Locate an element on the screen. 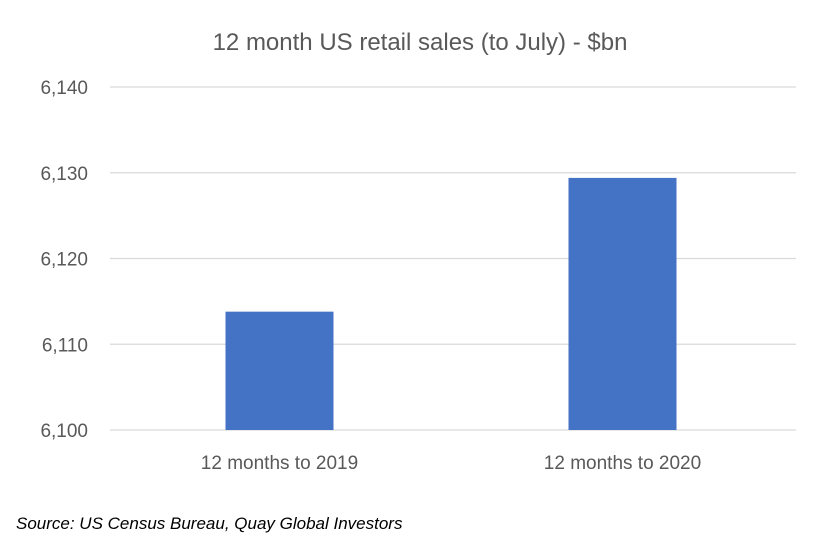  y-tick-label: 6,120 is located at coordinates (64, 260).